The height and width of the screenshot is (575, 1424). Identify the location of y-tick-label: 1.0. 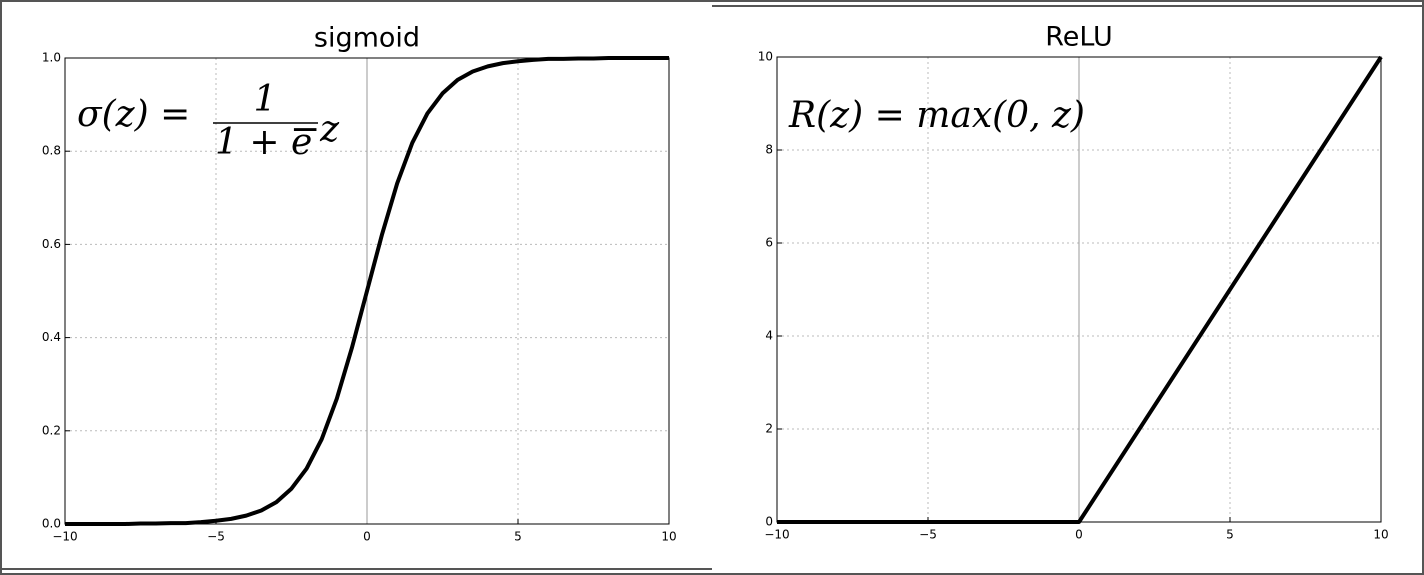
(51, 58).